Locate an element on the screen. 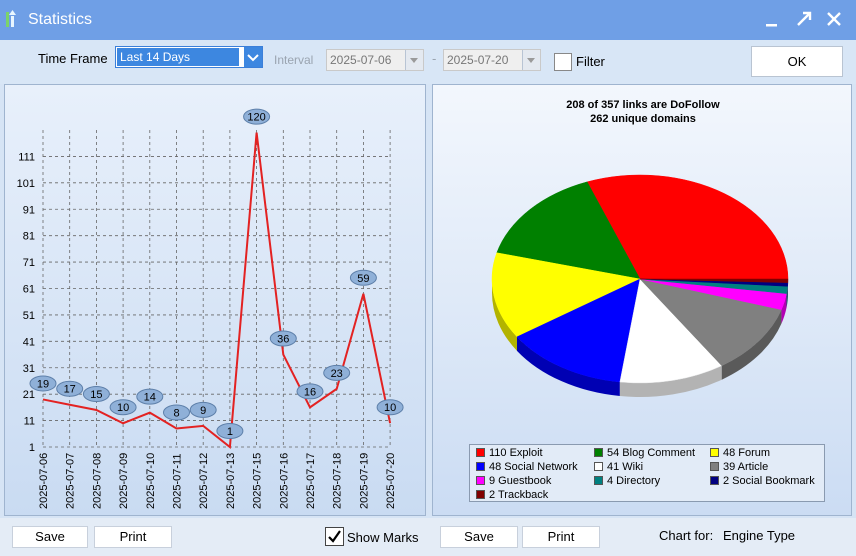 This screenshot has width=856, height=556. point-label: 36 is located at coordinates (283, 340).